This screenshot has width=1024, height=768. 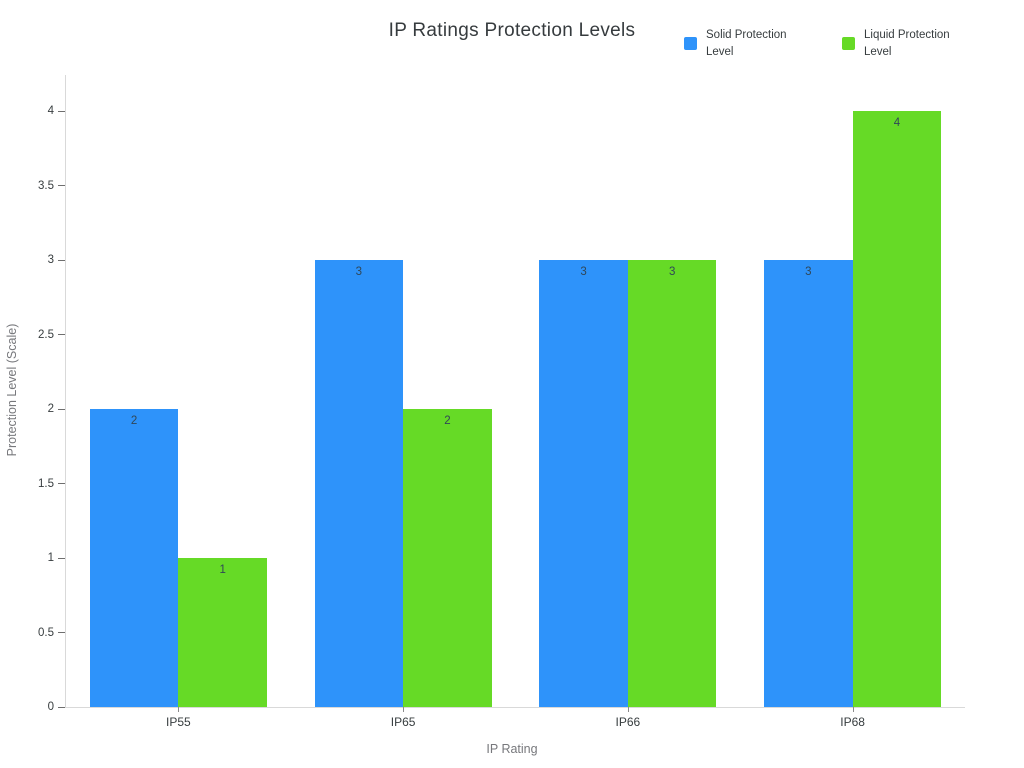 What do you see at coordinates (222, 632) in the screenshot?
I see `bar-ip55-liquid-protection-level: 1` at bounding box center [222, 632].